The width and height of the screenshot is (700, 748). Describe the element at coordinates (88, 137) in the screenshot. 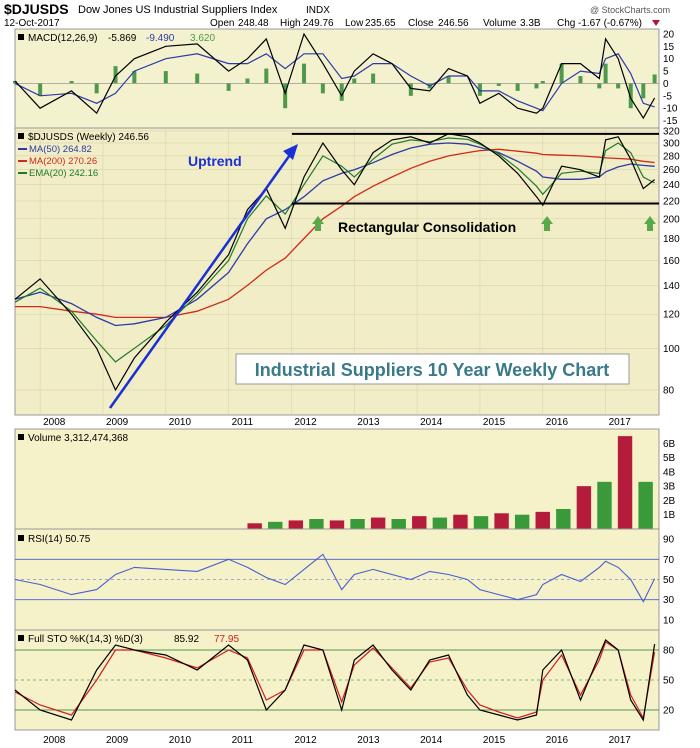

I see `price-legend-title: $DJUSDS (Weekly) 246.56` at that location.